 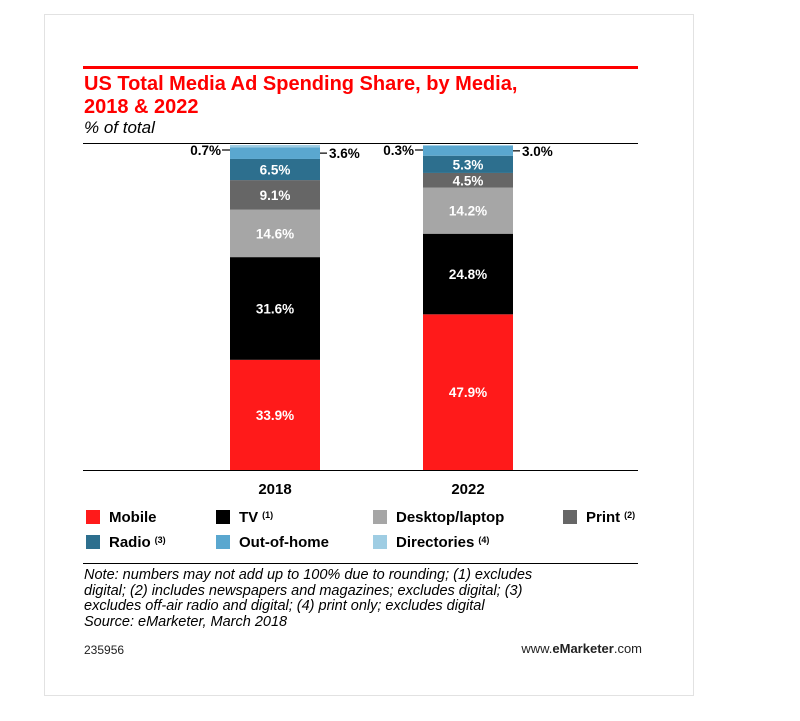 What do you see at coordinates (450, 517) in the screenshot?
I see `legend-label: Desktop/laptop` at bounding box center [450, 517].